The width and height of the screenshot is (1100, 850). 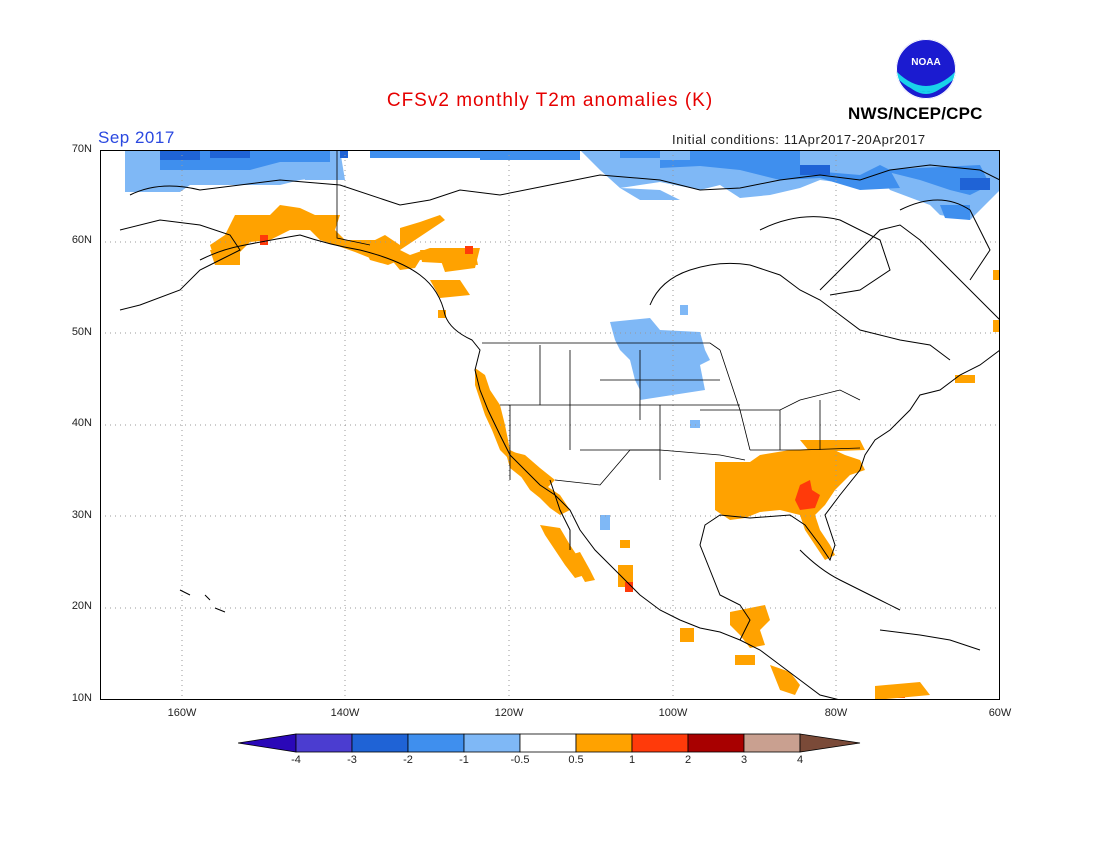 What do you see at coordinates (1000, 713) in the screenshot?
I see `lon-label-60w: 60W` at bounding box center [1000, 713].